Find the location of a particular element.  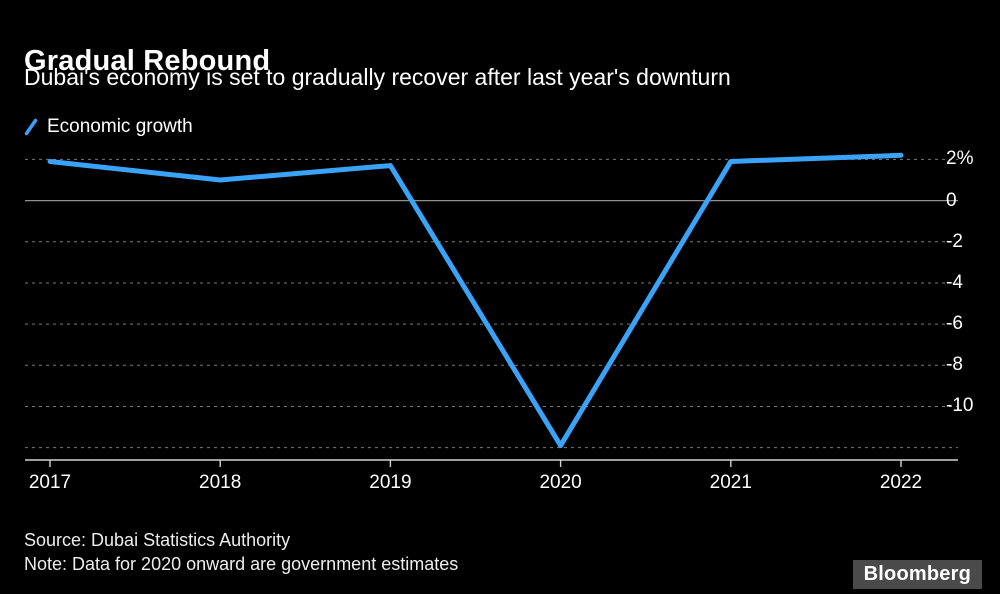

legend: Economic growth is located at coordinates (108, 127).